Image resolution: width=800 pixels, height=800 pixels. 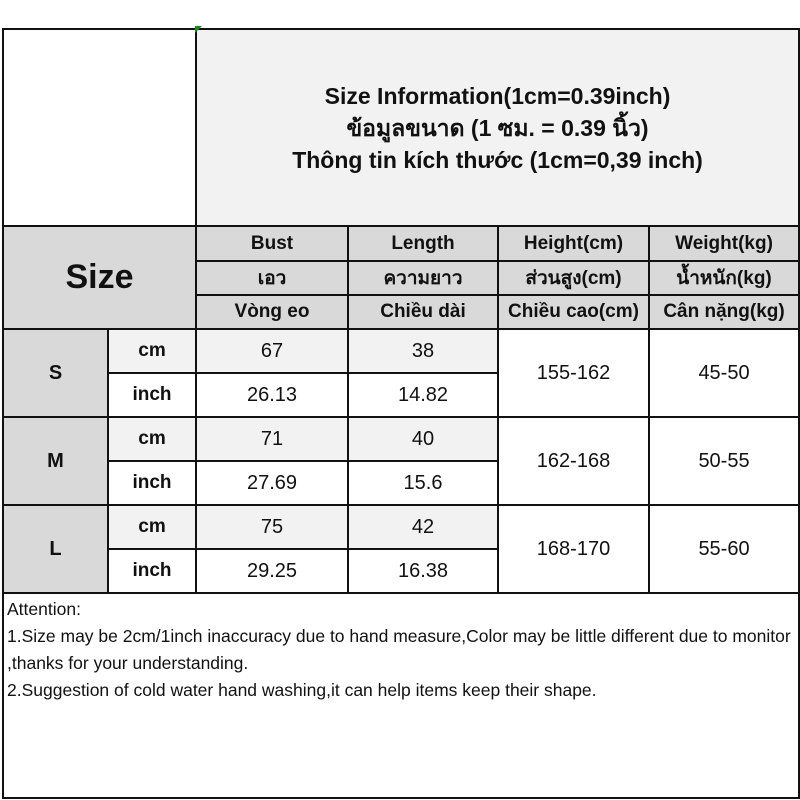 What do you see at coordinates (723, 549) in the screenshot?
I see `weight-range: 55-60` at bounding box center [723, 549].